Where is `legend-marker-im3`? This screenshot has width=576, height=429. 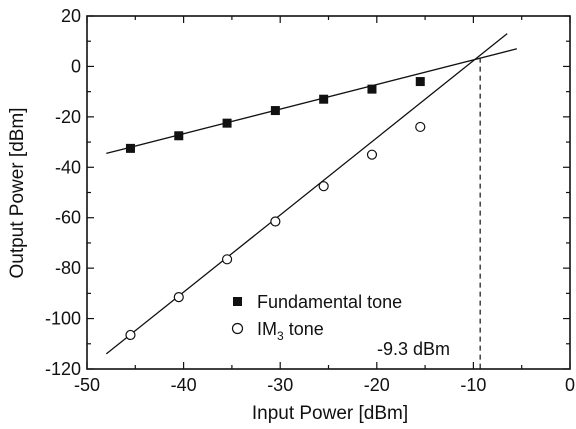 legend-marker-im3 is located at coordinates (237, 328).